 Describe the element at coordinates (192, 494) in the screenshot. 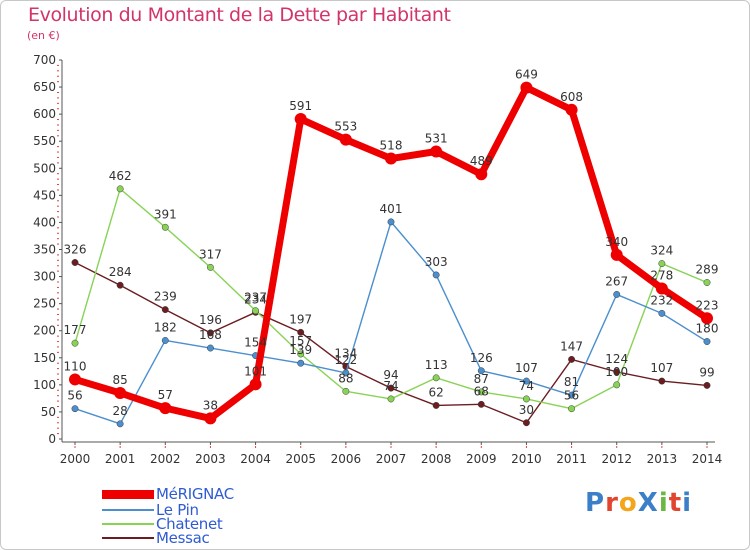

I see `legend-item-merignac: MéRIGNAC` at that location.